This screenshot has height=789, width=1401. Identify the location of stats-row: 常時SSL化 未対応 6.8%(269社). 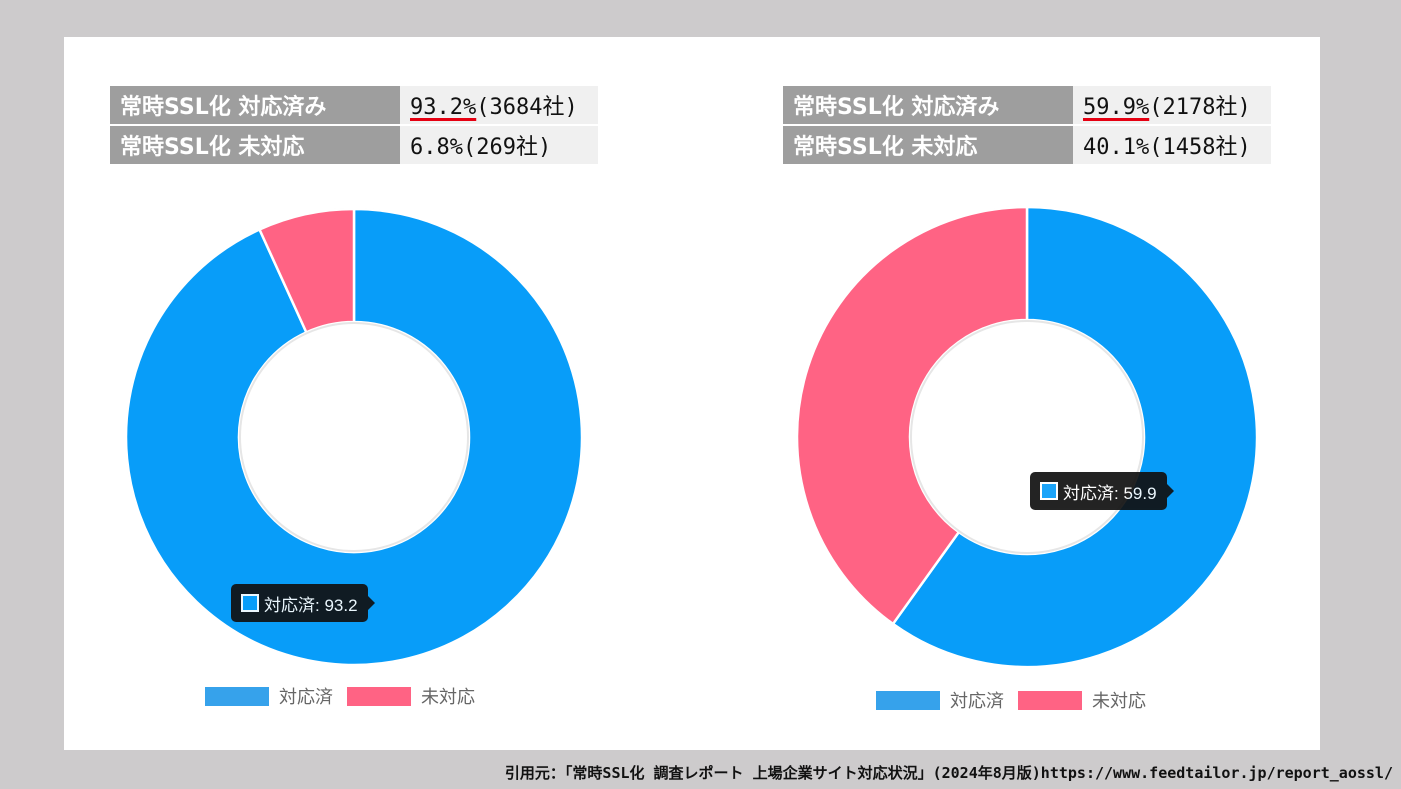
(354, 145).